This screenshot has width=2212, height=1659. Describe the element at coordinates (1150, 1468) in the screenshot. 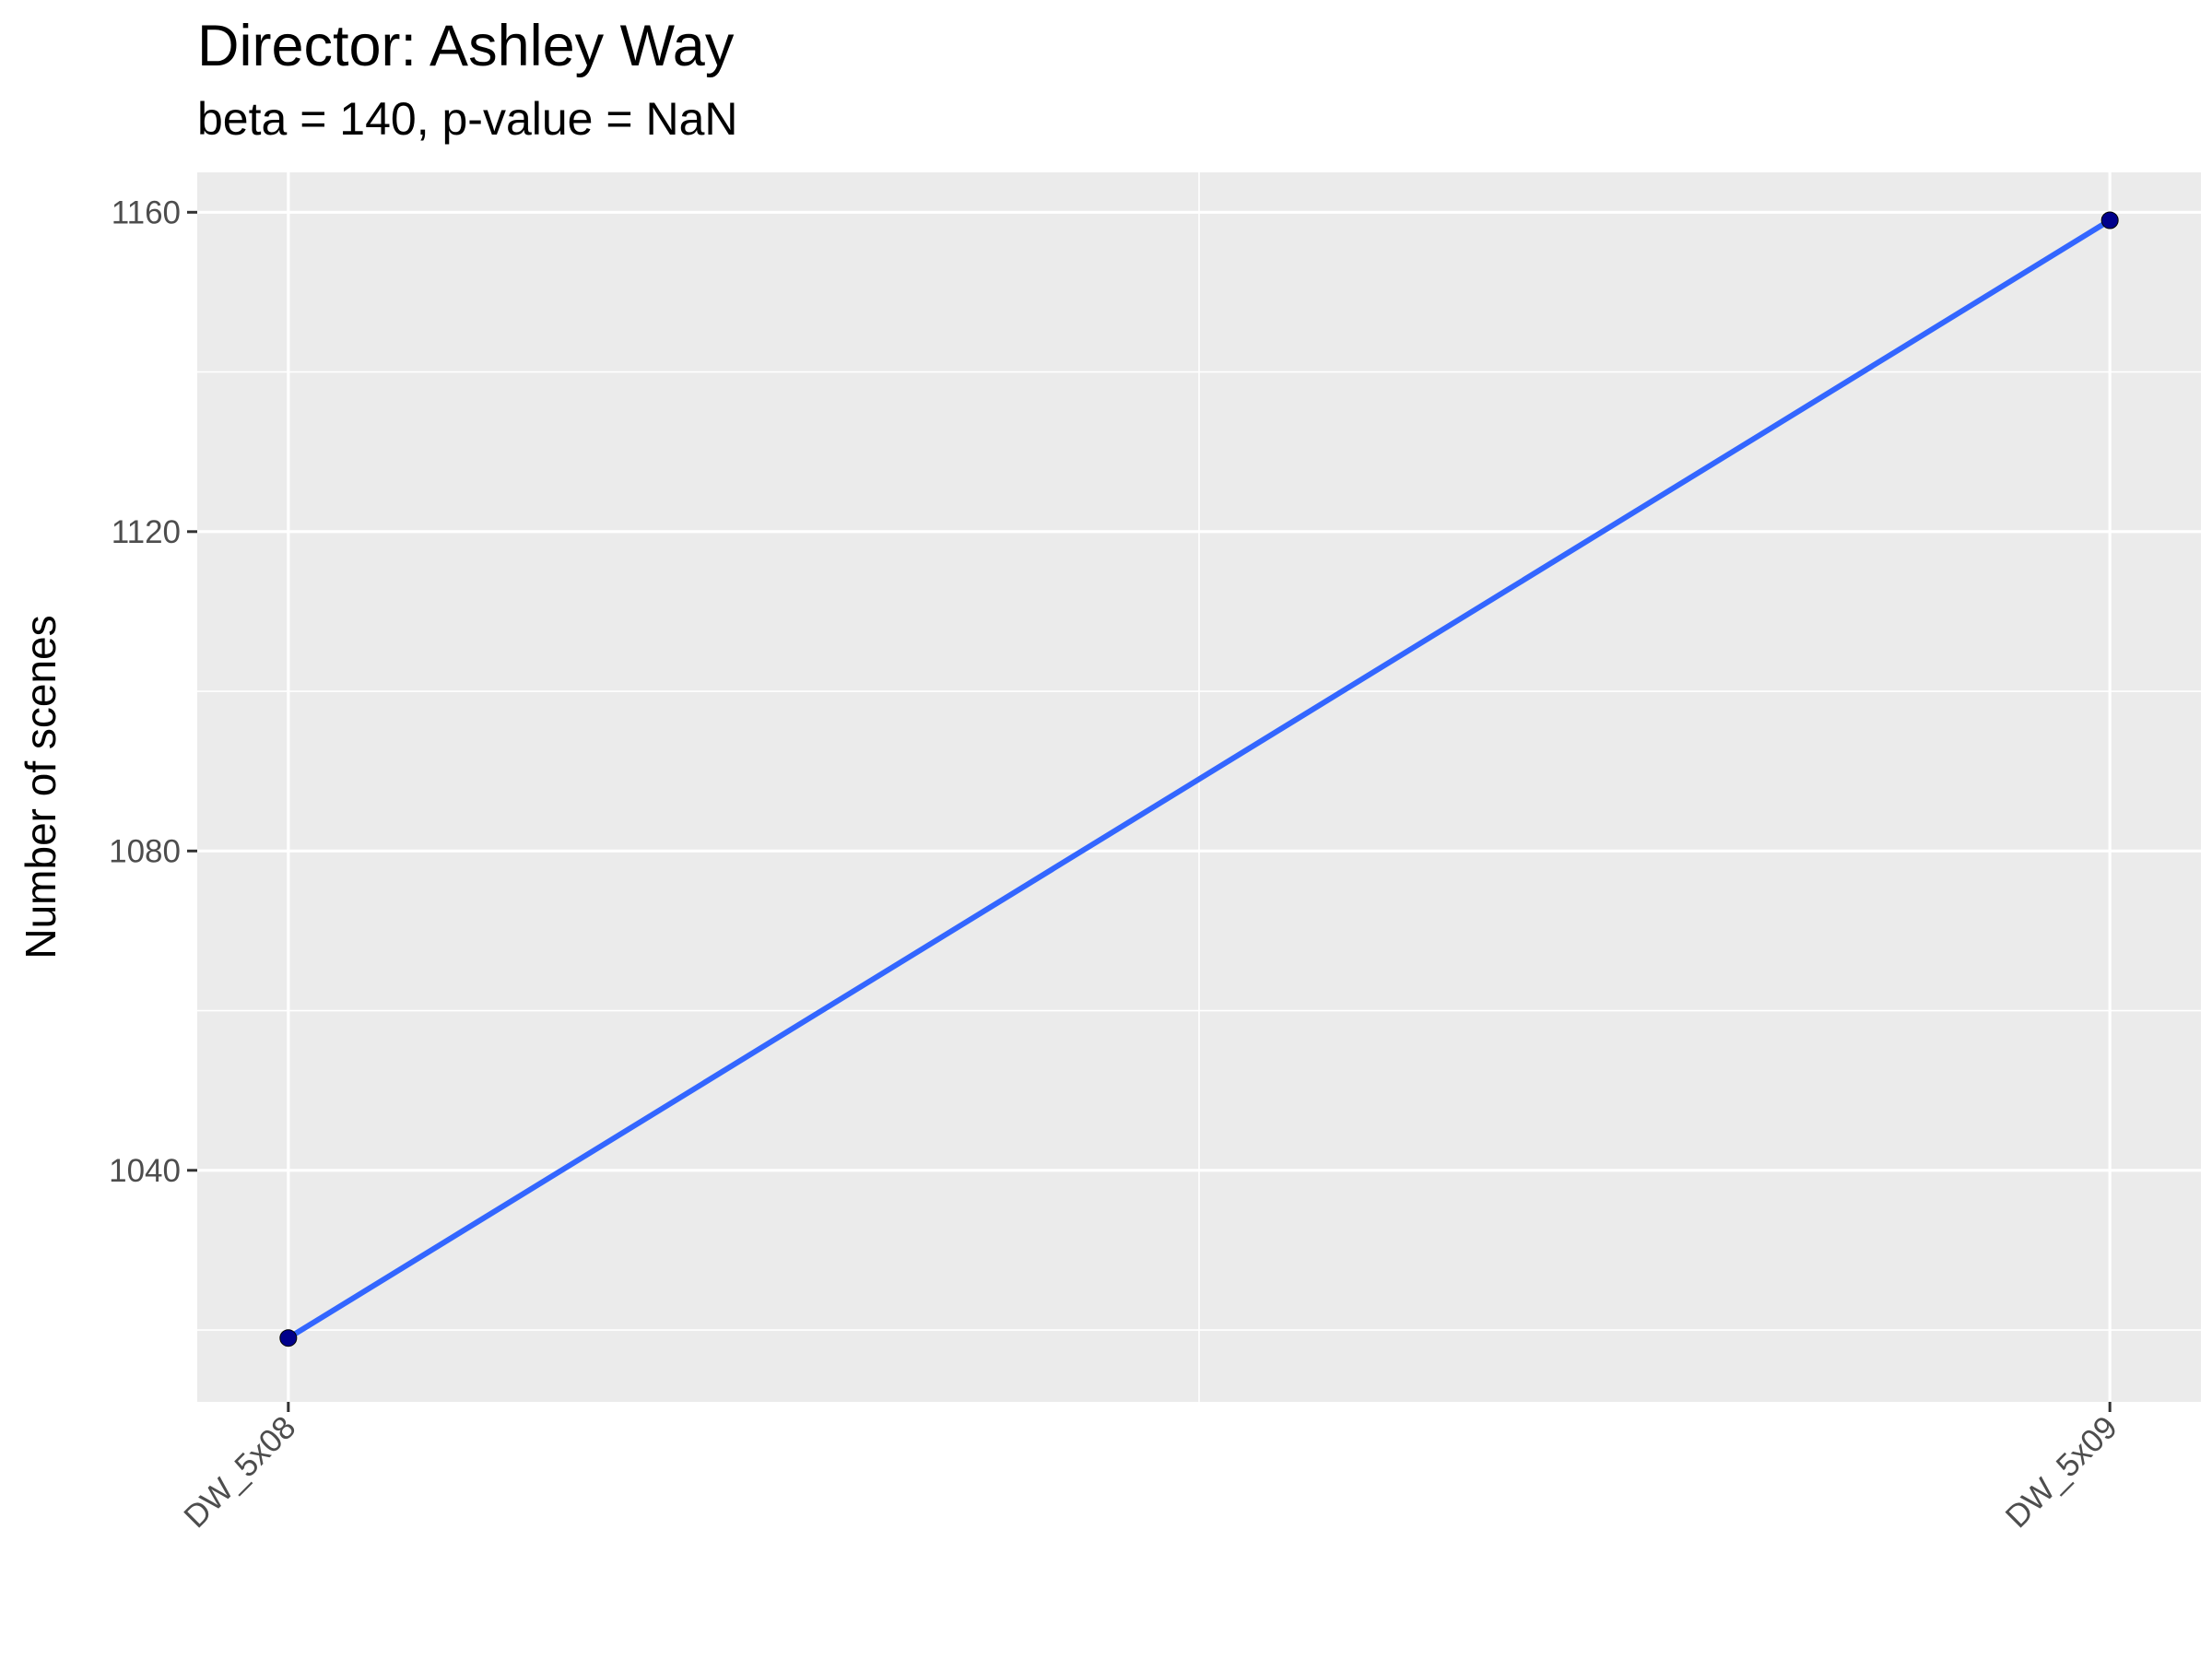

I see `x-axis: DW_5x08 DW_5x09` at that location.